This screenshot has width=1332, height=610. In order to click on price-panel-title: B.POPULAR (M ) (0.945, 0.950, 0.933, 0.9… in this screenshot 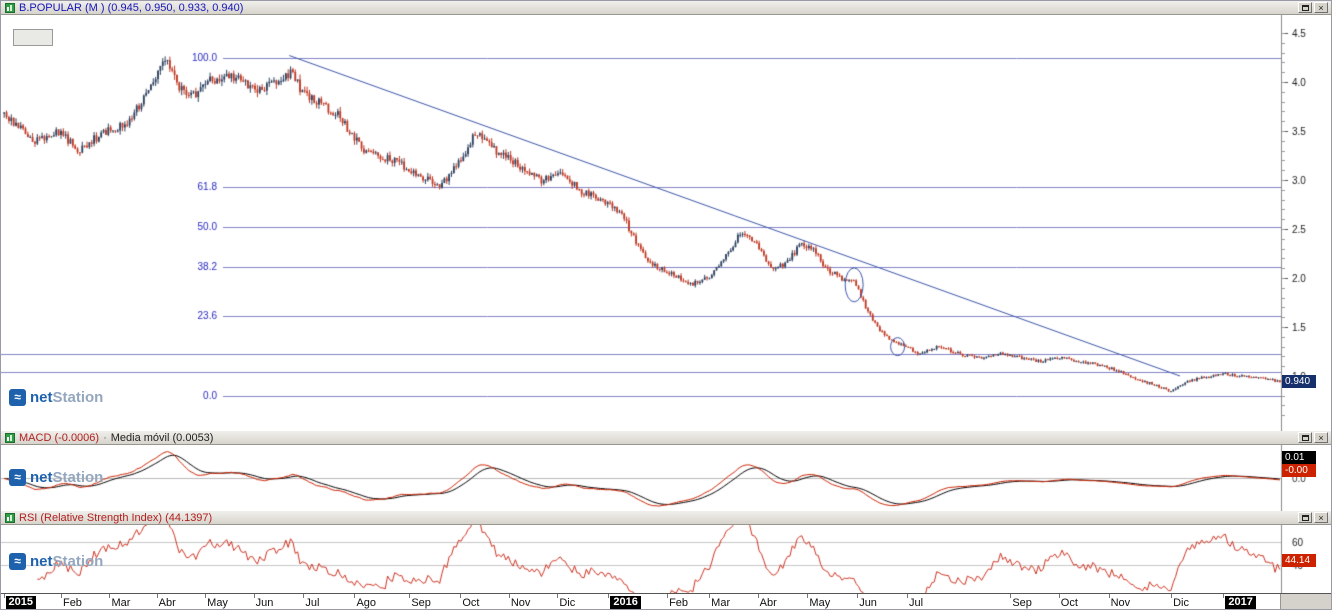, I will do `click(131, 7)`.